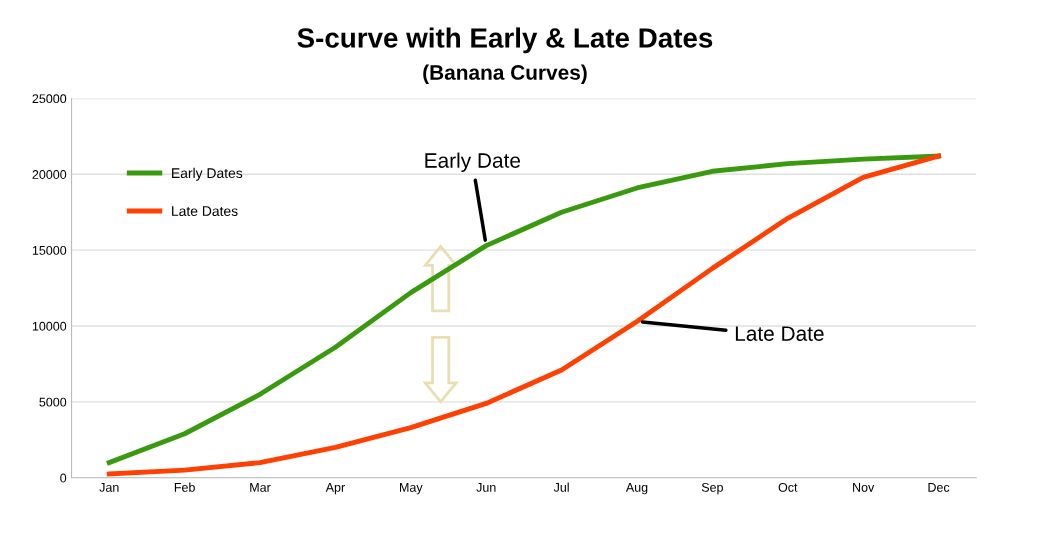  Describe the element at coordinates (260, 487) in the screenshot. I see `x-tick-label: Mar` at that location.